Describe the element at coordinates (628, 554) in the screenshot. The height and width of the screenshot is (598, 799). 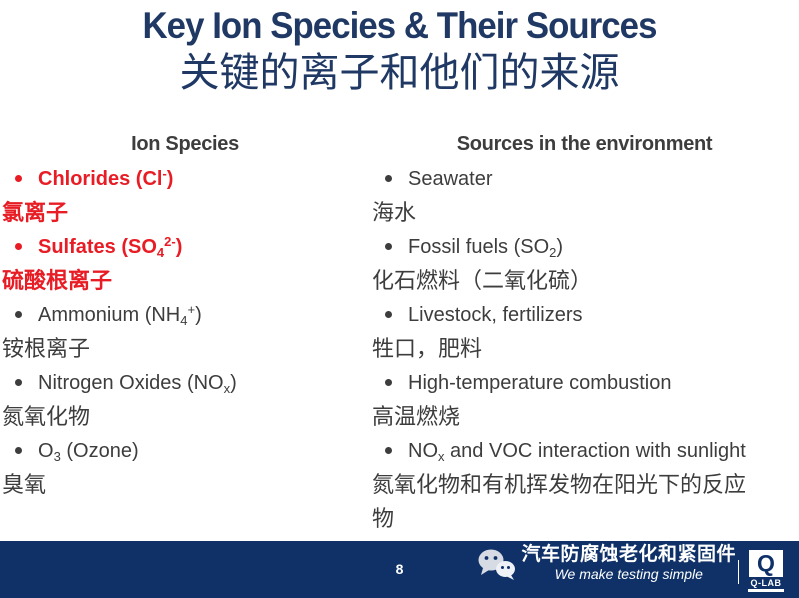
I see `wechat-channel-name: 汽车防腐蚀老化和紧固件` at that location.